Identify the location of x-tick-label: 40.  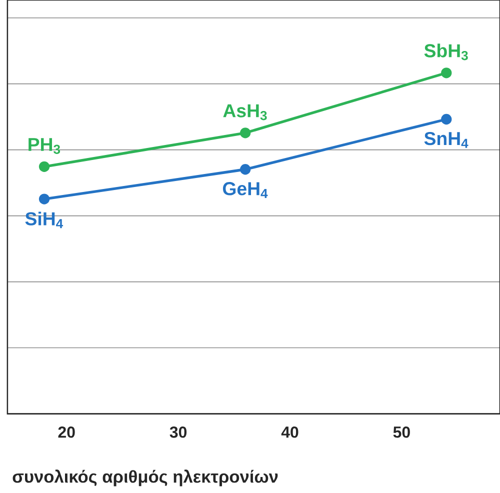
(289, 432).